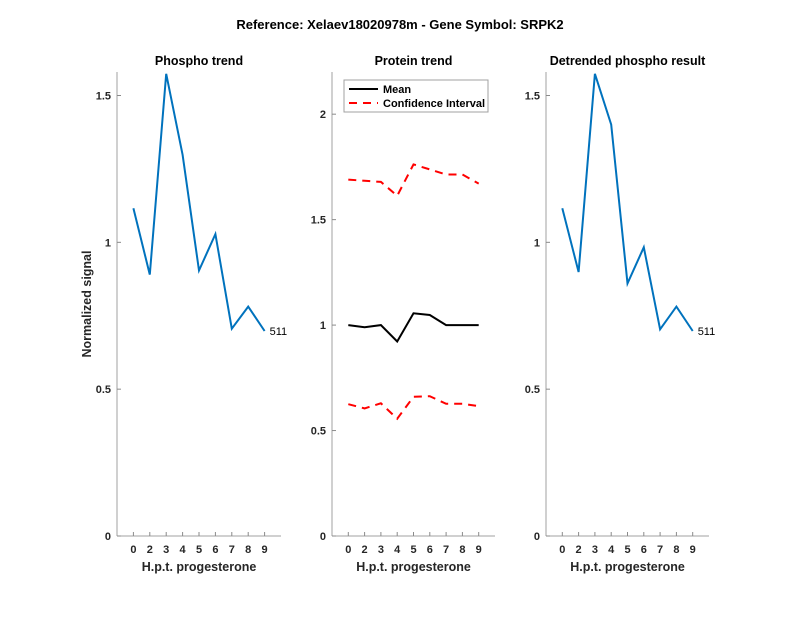 This screenshot has height=618, width=800. What do you see at coordinates (87, 304) in the screenshot?
I see `y-axis-label: Normalized signal` at bounding box center [87, 304].